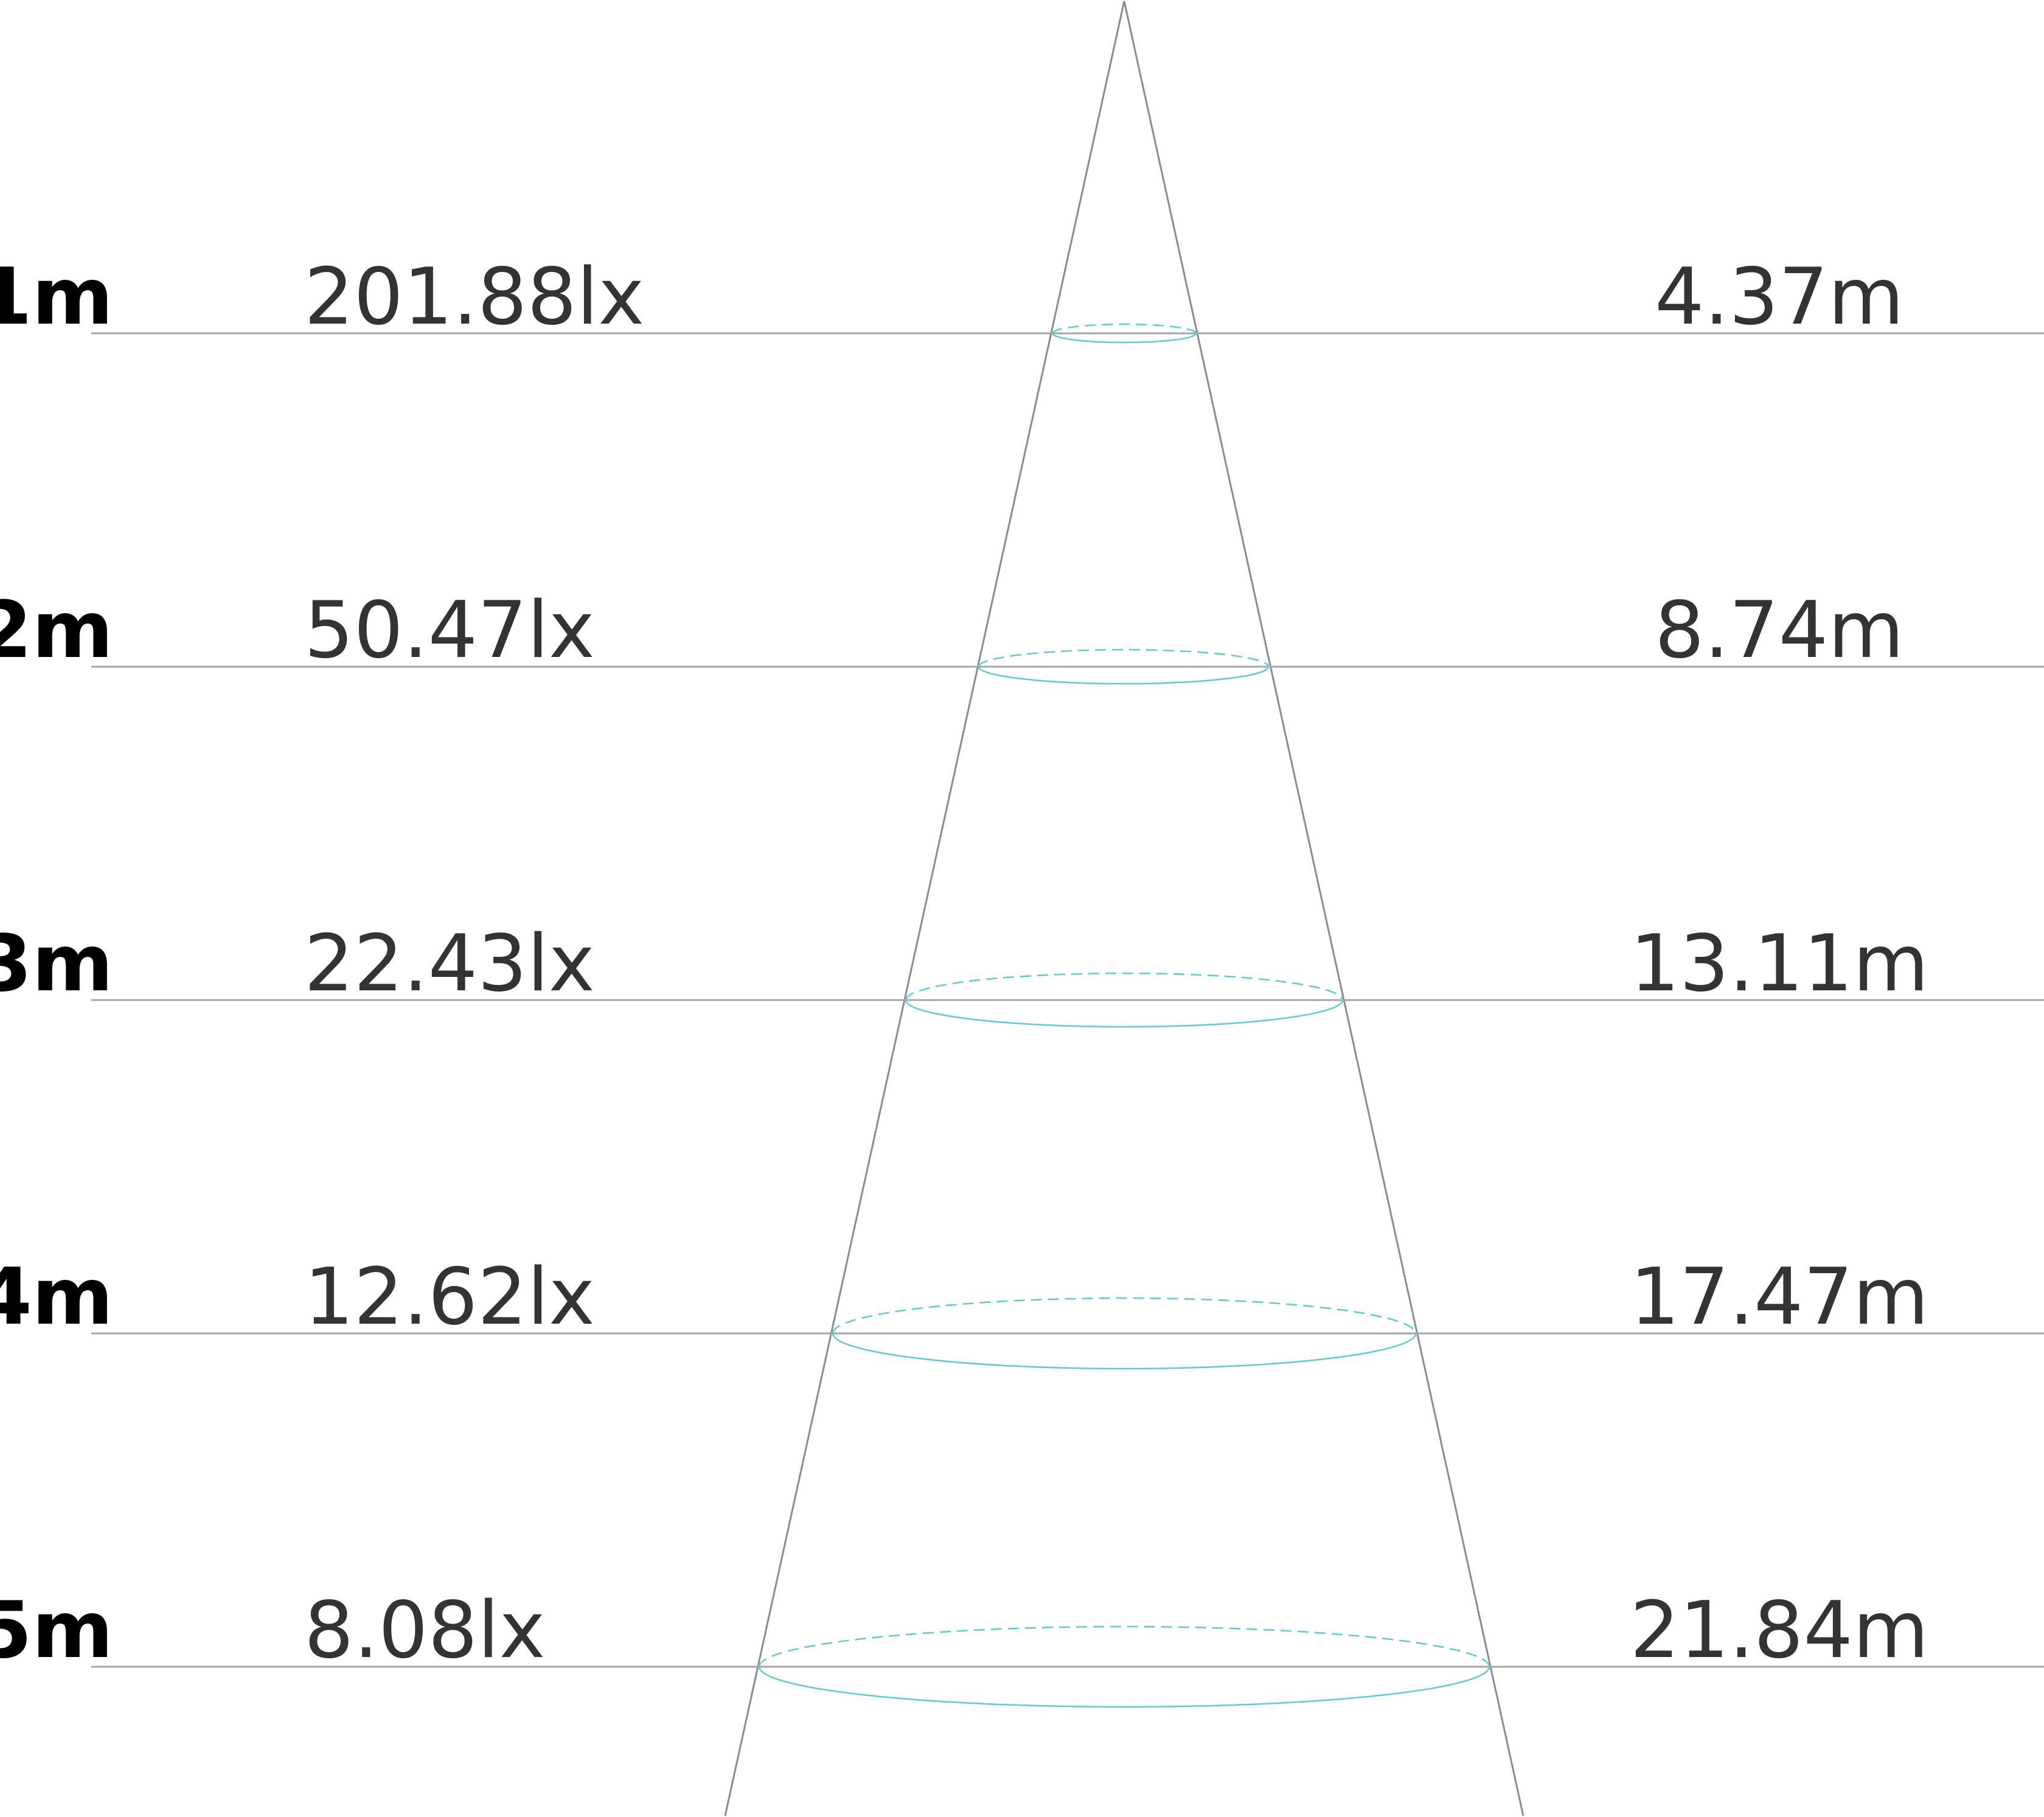 This screenshot has width=2044, height=1817. Describe the element at coordinates (56, 630) in the screenshot. I see `distance-label: 2m` at that location.